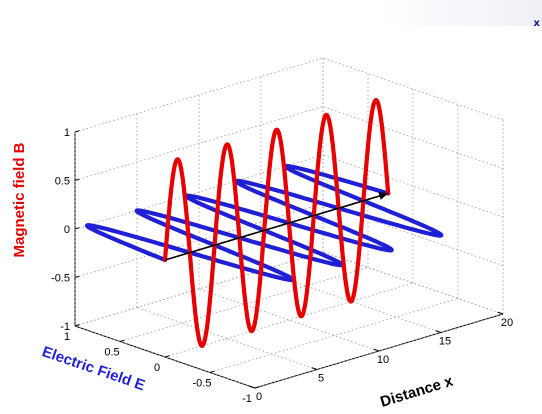  Describe the element at coordinates (67, 230) in the screenshot. I see `z-tick-label: 0` at that location.